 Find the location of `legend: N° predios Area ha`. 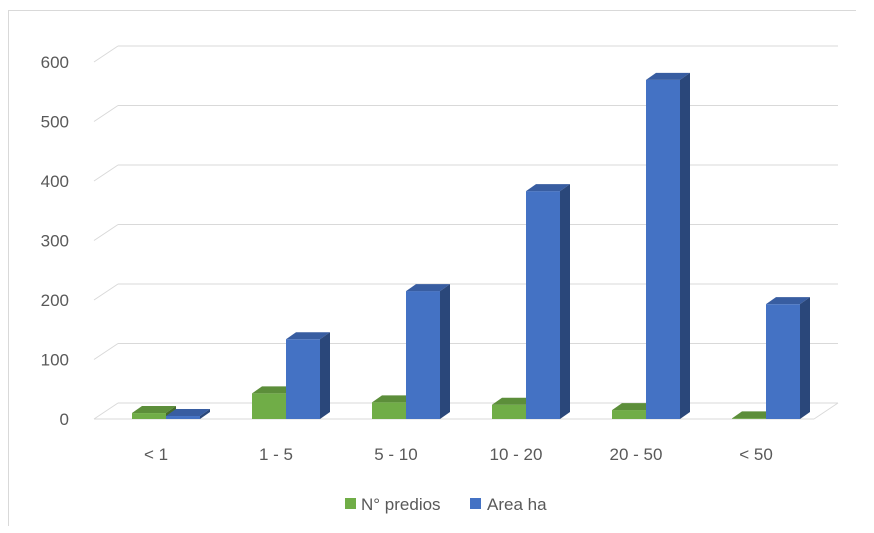

legend: N° predios Area ha is located at coordinates (446, 504).